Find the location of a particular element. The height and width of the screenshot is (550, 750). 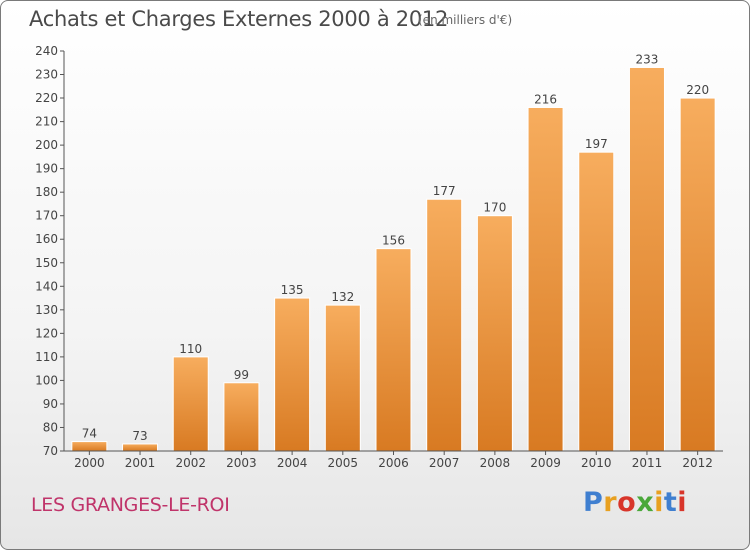

x-tick-label-2012: 2012 is located at coordinates (697, 463).